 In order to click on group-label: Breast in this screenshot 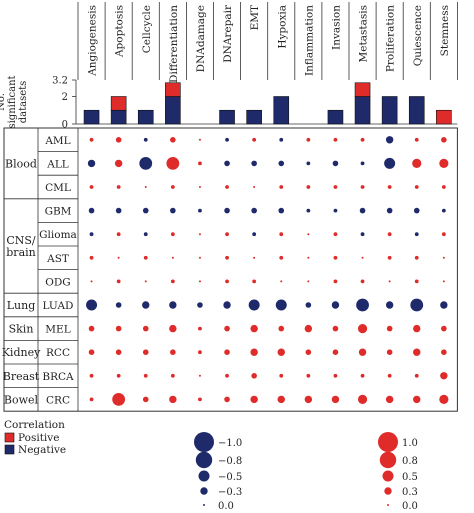, I will do `click(21, 376)`.